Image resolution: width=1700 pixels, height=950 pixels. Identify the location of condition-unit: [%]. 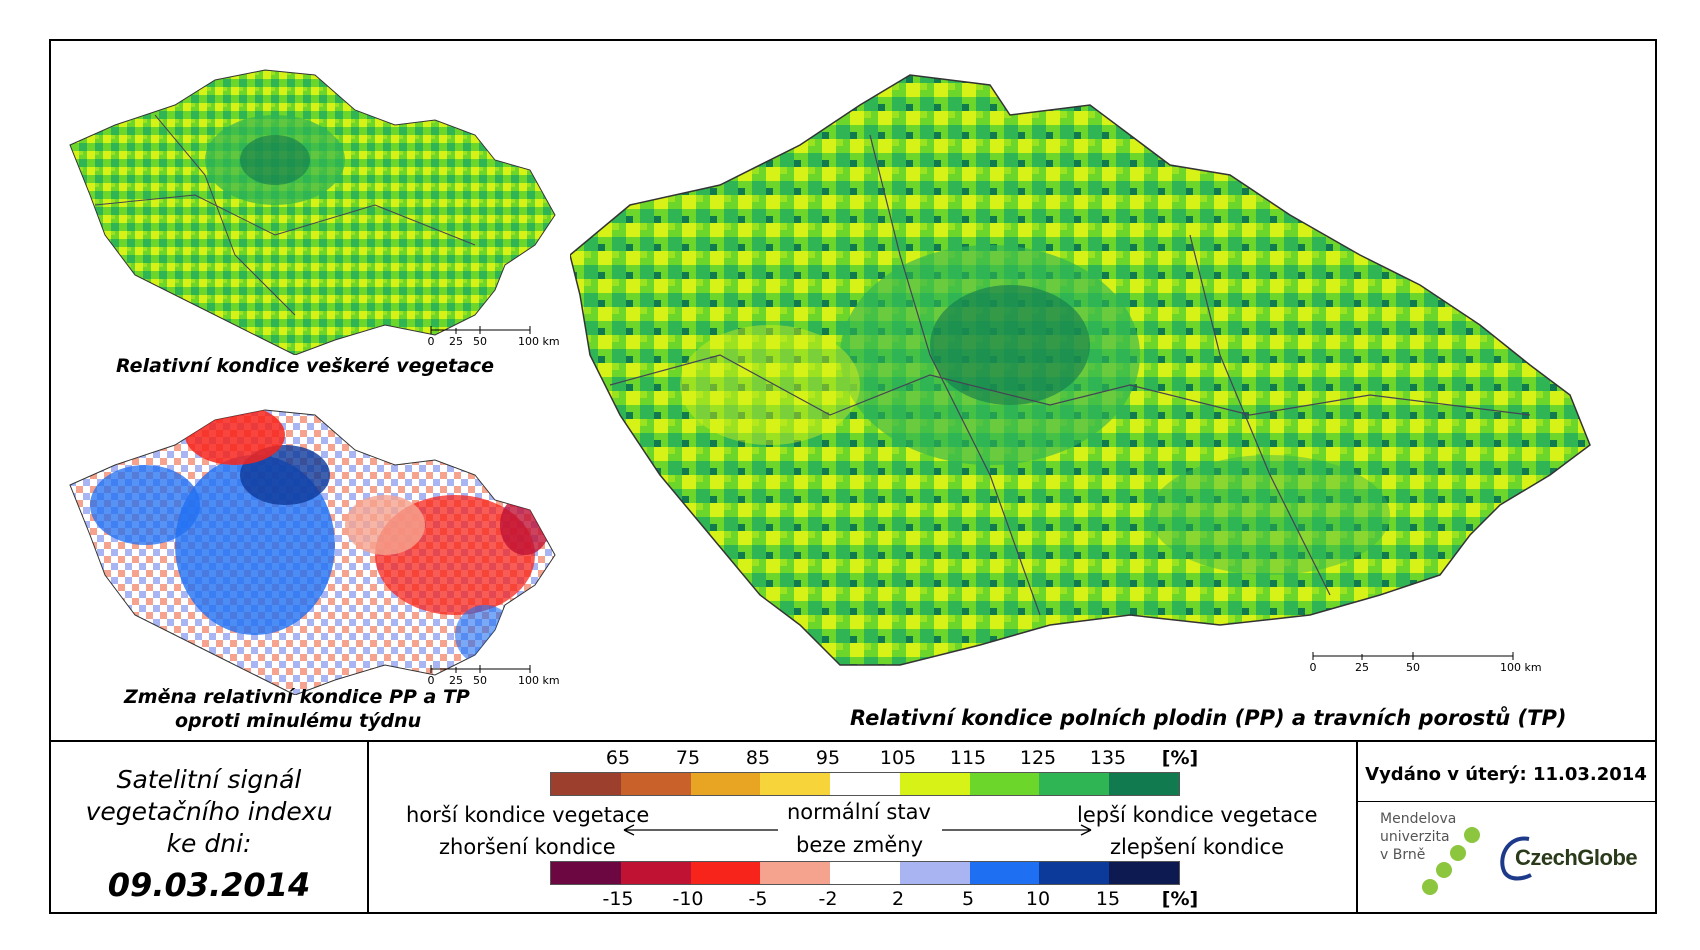
(1180, 758).